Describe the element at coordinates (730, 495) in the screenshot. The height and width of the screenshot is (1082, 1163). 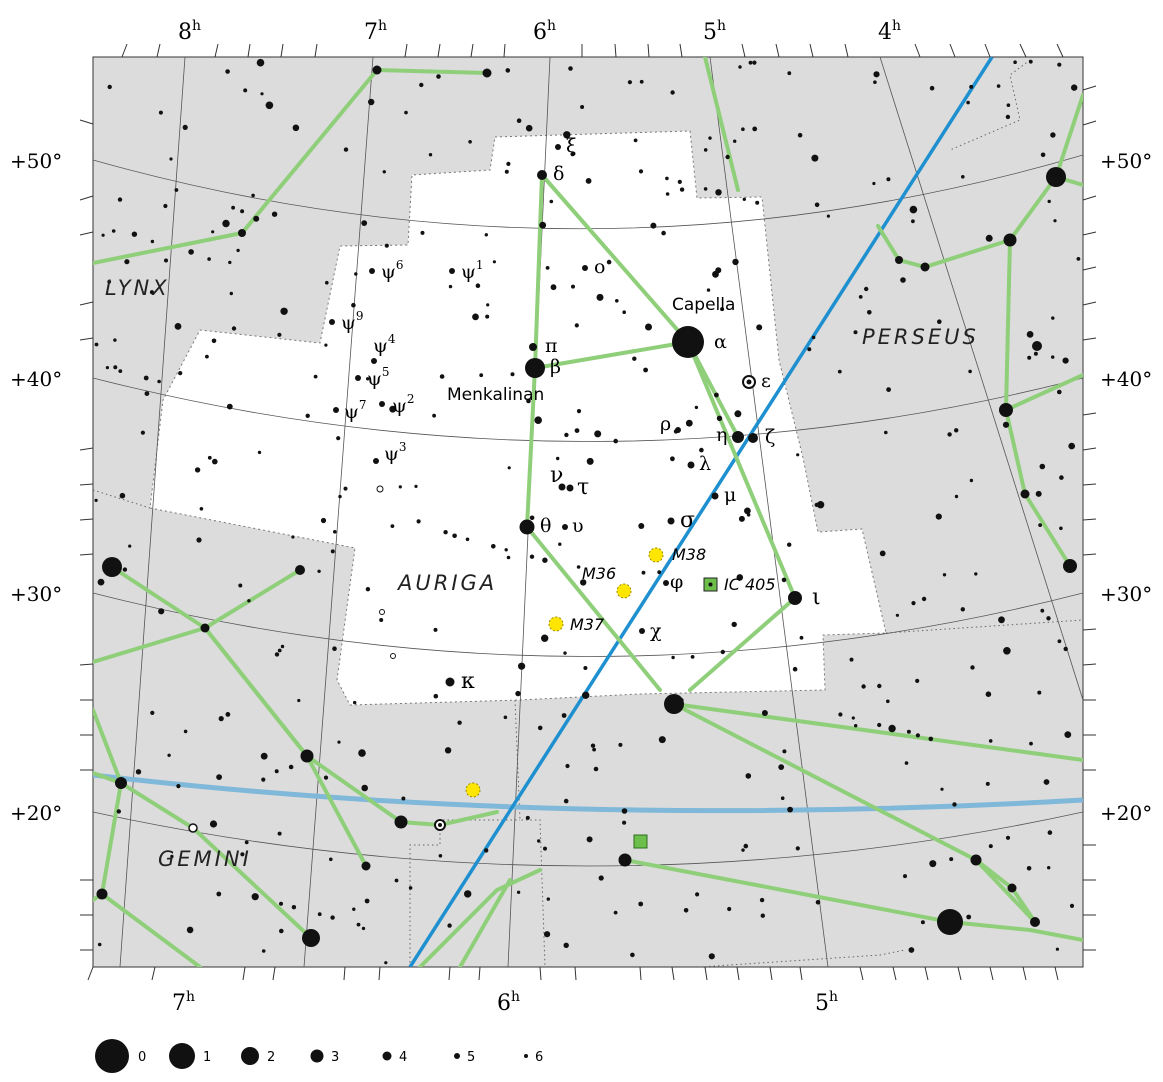
I see `label-mu: μ` at that location.